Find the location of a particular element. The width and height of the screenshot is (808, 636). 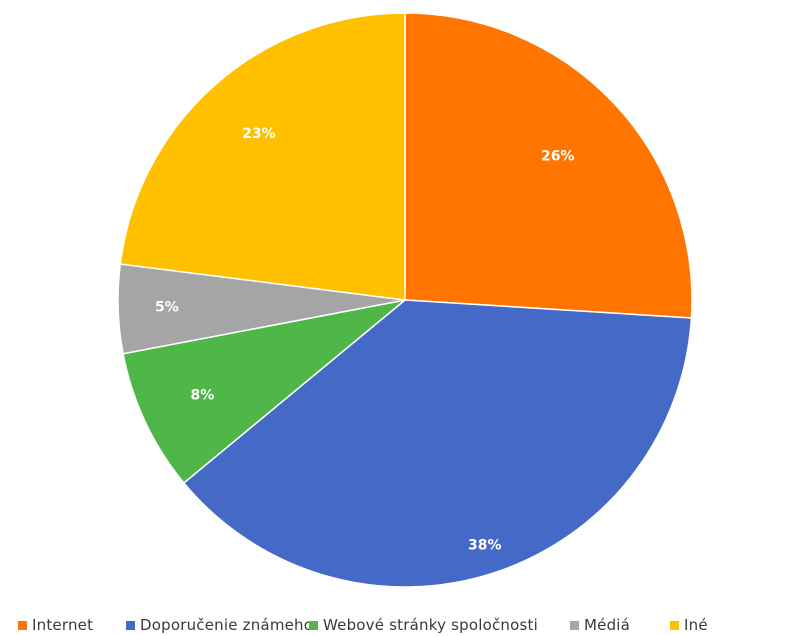

legend-item-ine: Iné is located at coordinates (689, 625).